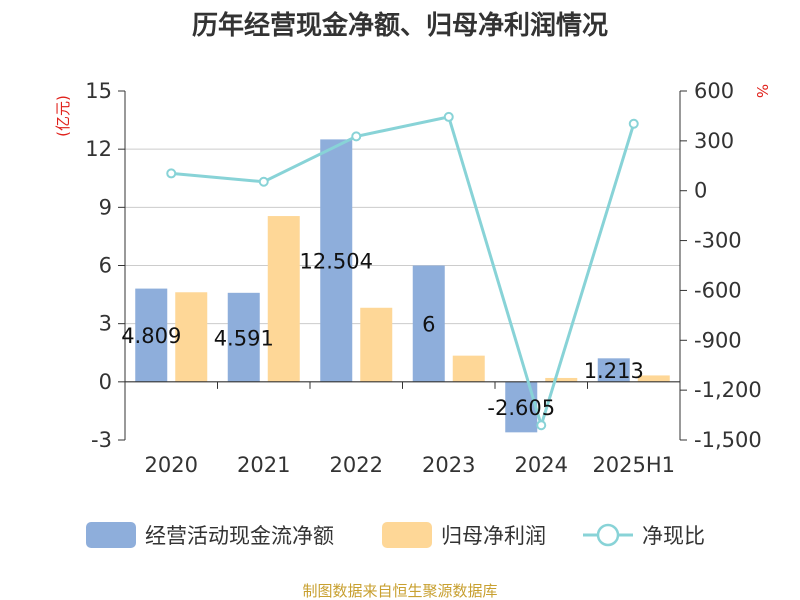  Describe the element at coordinates (718, 241) in the screenshot. I see `right-tick-label: -300` at that location.